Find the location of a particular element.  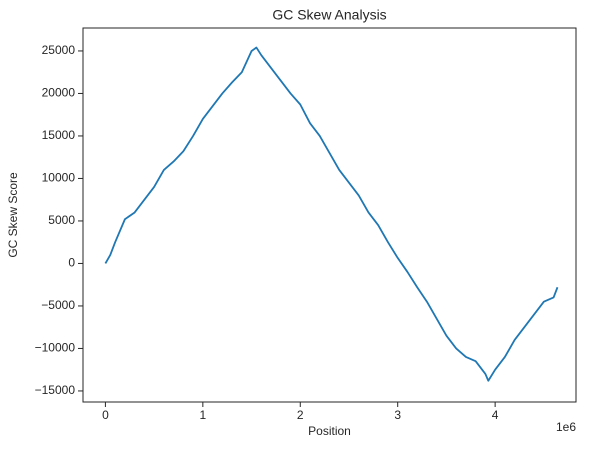

x-tick-label: 4 is located at coordinates (495, 415).